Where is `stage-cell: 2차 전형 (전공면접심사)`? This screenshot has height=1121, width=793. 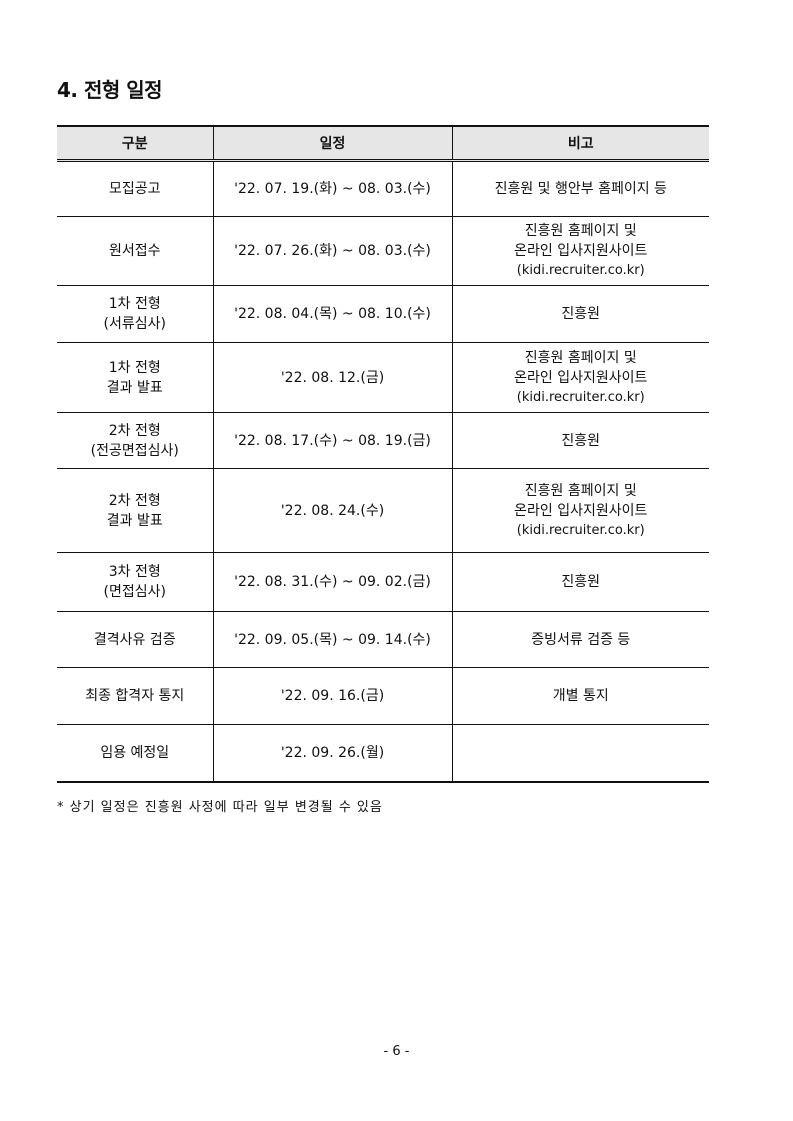
stage-cell: 2차 전형 (전공면접심사) is located at coordinates (135, 440).